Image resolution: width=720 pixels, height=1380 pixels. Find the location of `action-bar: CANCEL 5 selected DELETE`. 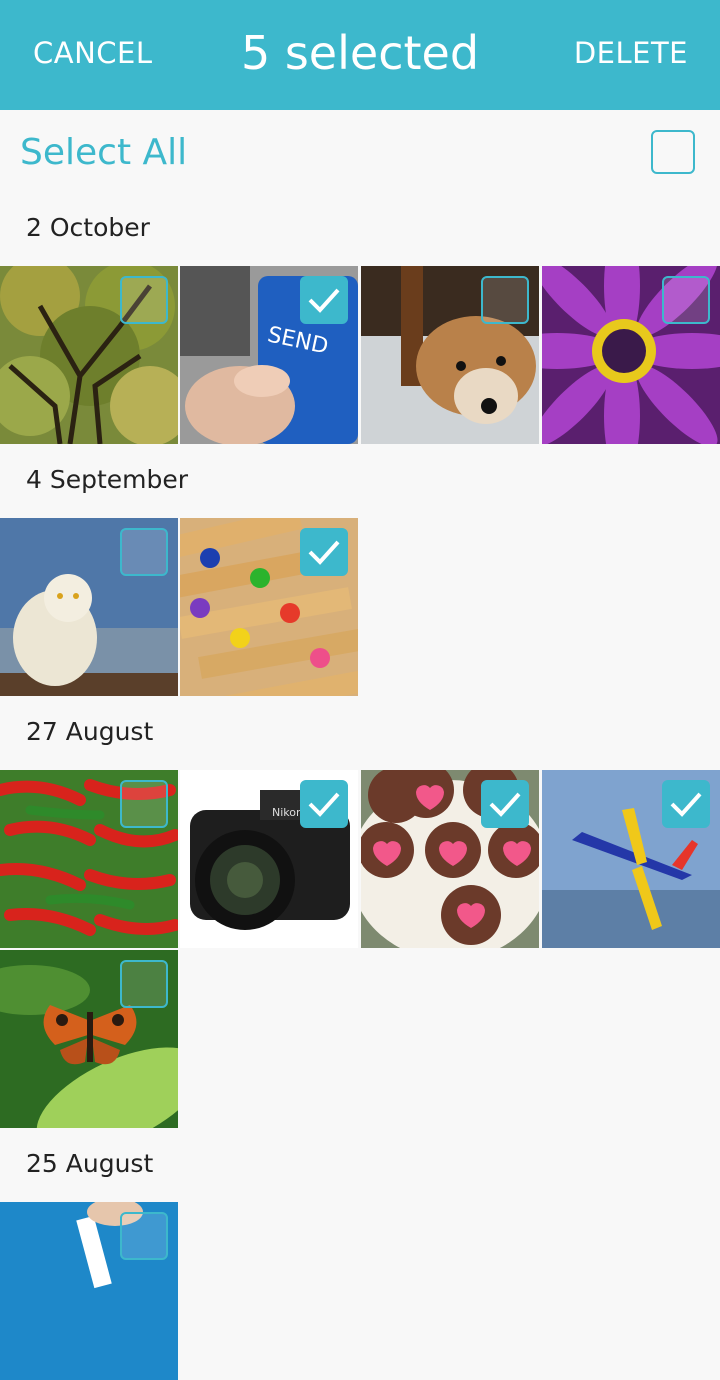

action-bar: CANCEL 5 selected DELETE is located at coordinates (360, 55).